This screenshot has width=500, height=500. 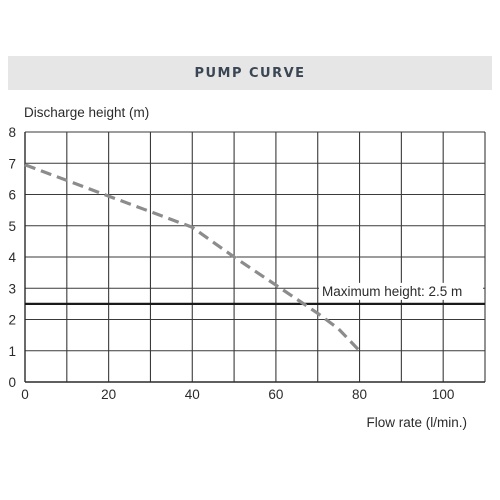 What do you see at coordinates (392, 291) in the screenshot?
I see `max-height-label: Maximum height: 2.5 m` at bounding box center [392, 291].